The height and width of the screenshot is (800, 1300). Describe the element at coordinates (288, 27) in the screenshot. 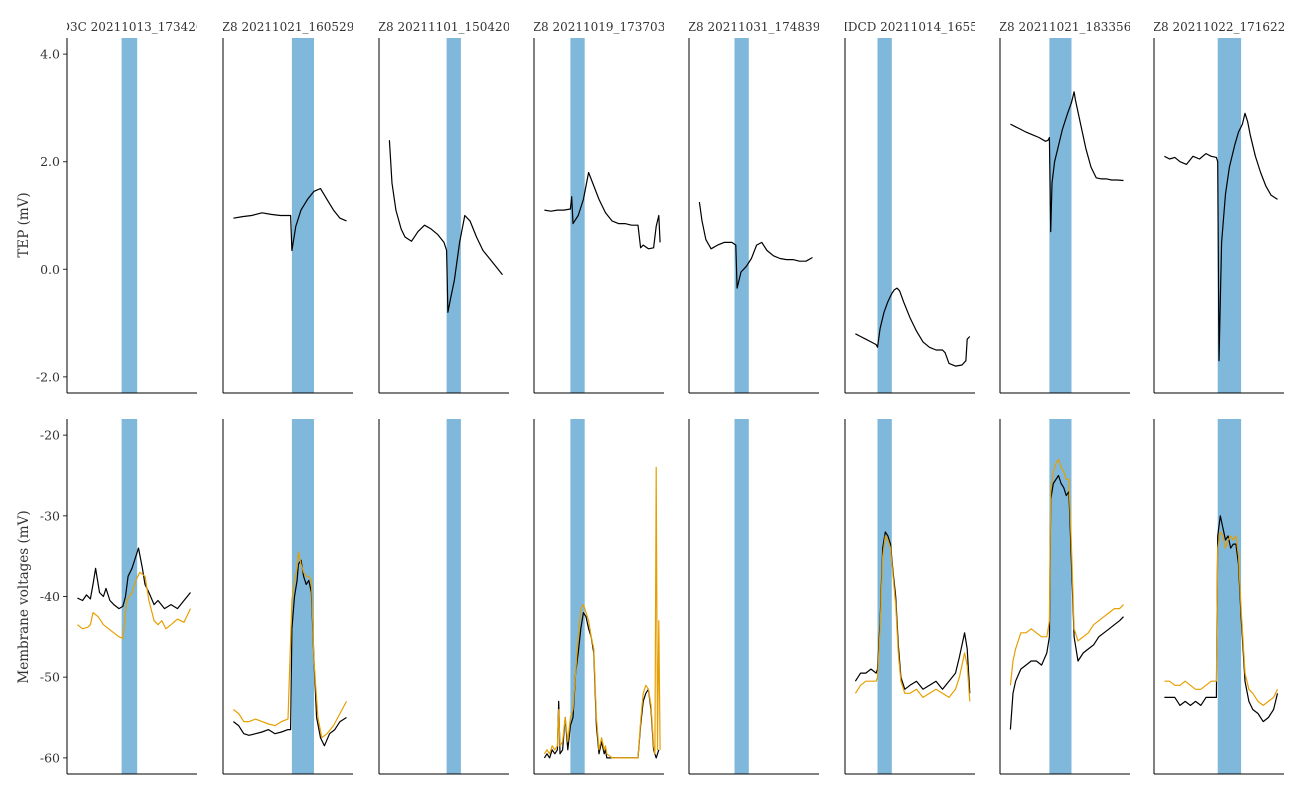

I see `panel-title: Z8 20211021_160529` at that location.